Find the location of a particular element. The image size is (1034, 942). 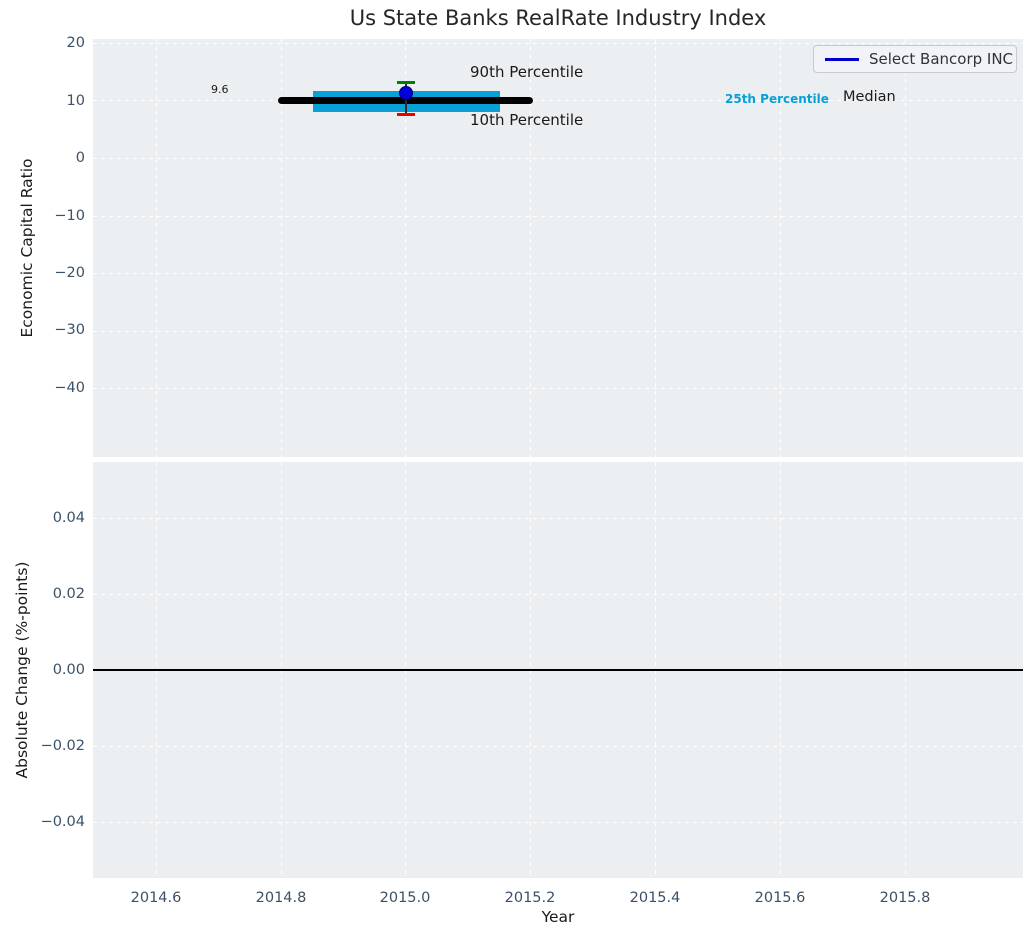

annotation-median-value: 9.6 is located at coordinates (220, 89).